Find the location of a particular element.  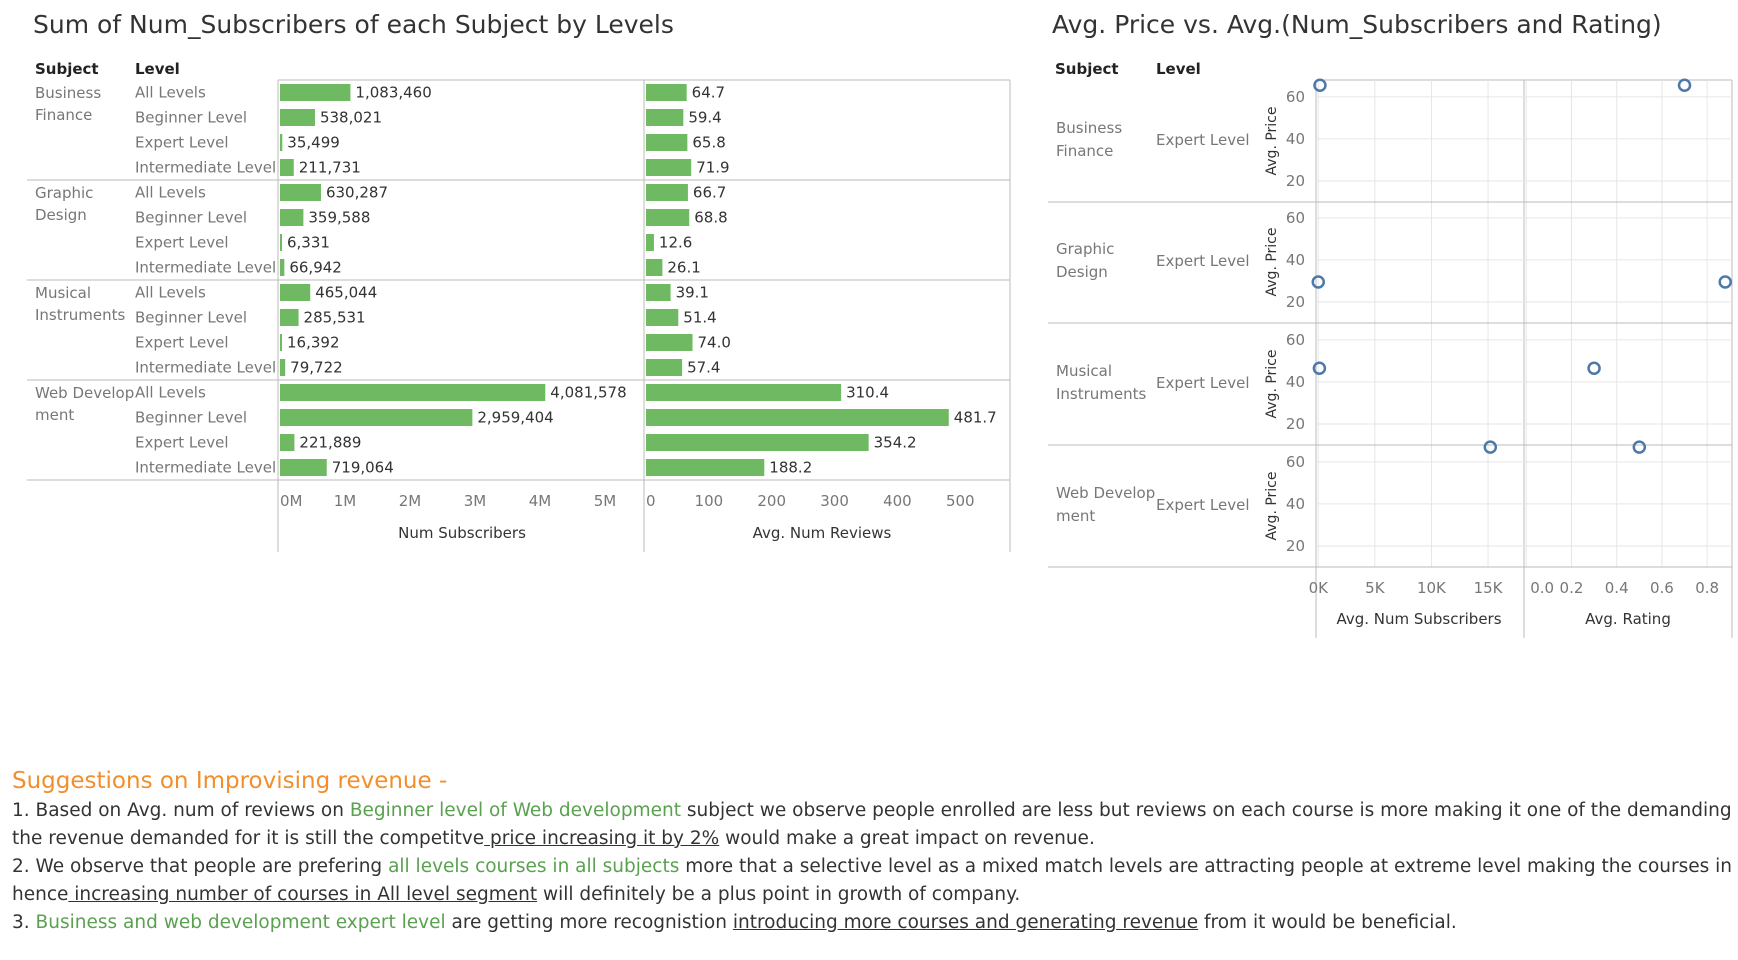

scatter-x-axis-title: Avg. Rating is located at coordinates (1628, 619).